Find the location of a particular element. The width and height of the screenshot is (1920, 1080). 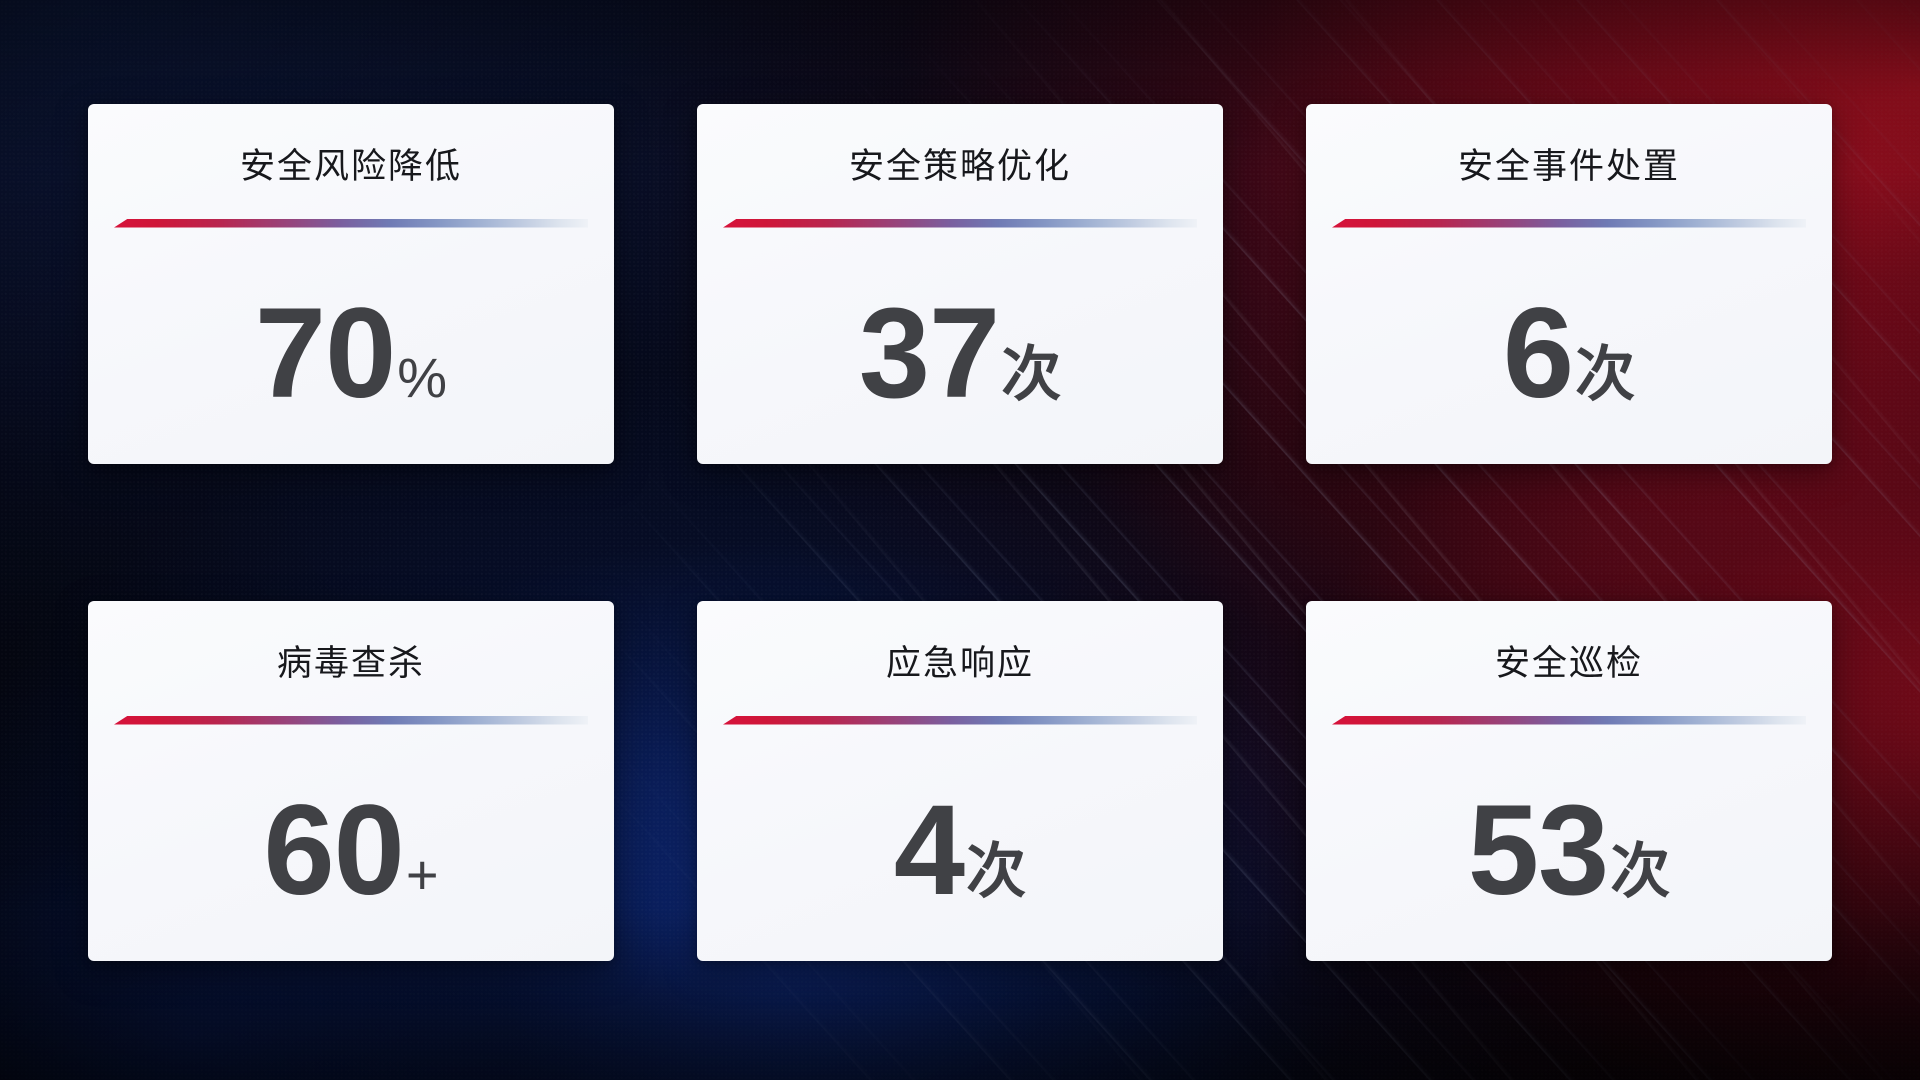

stat-card: 安全风险降低 70 % is located at coordinates (351, 284).